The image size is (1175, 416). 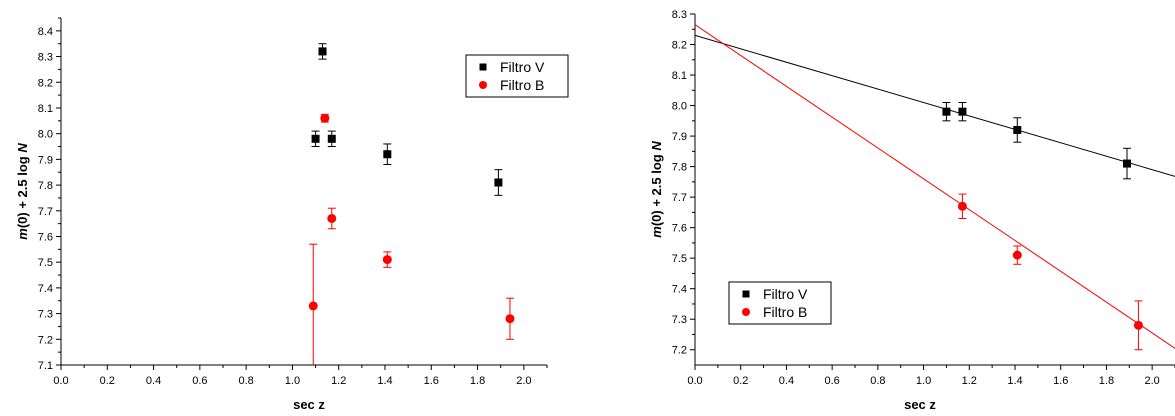 I want to click on plot-area, so click(x=411, y=204).